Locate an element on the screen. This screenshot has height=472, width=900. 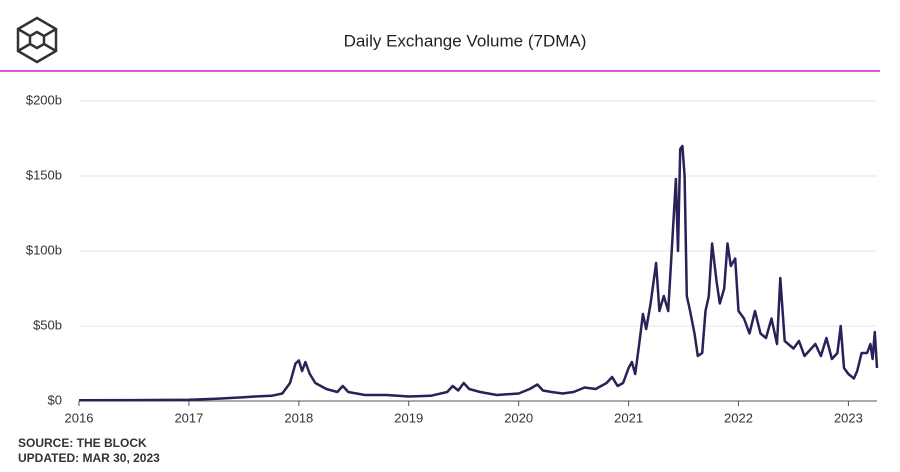
x-tick-label: 2020 is located at coordinates (518, 417).